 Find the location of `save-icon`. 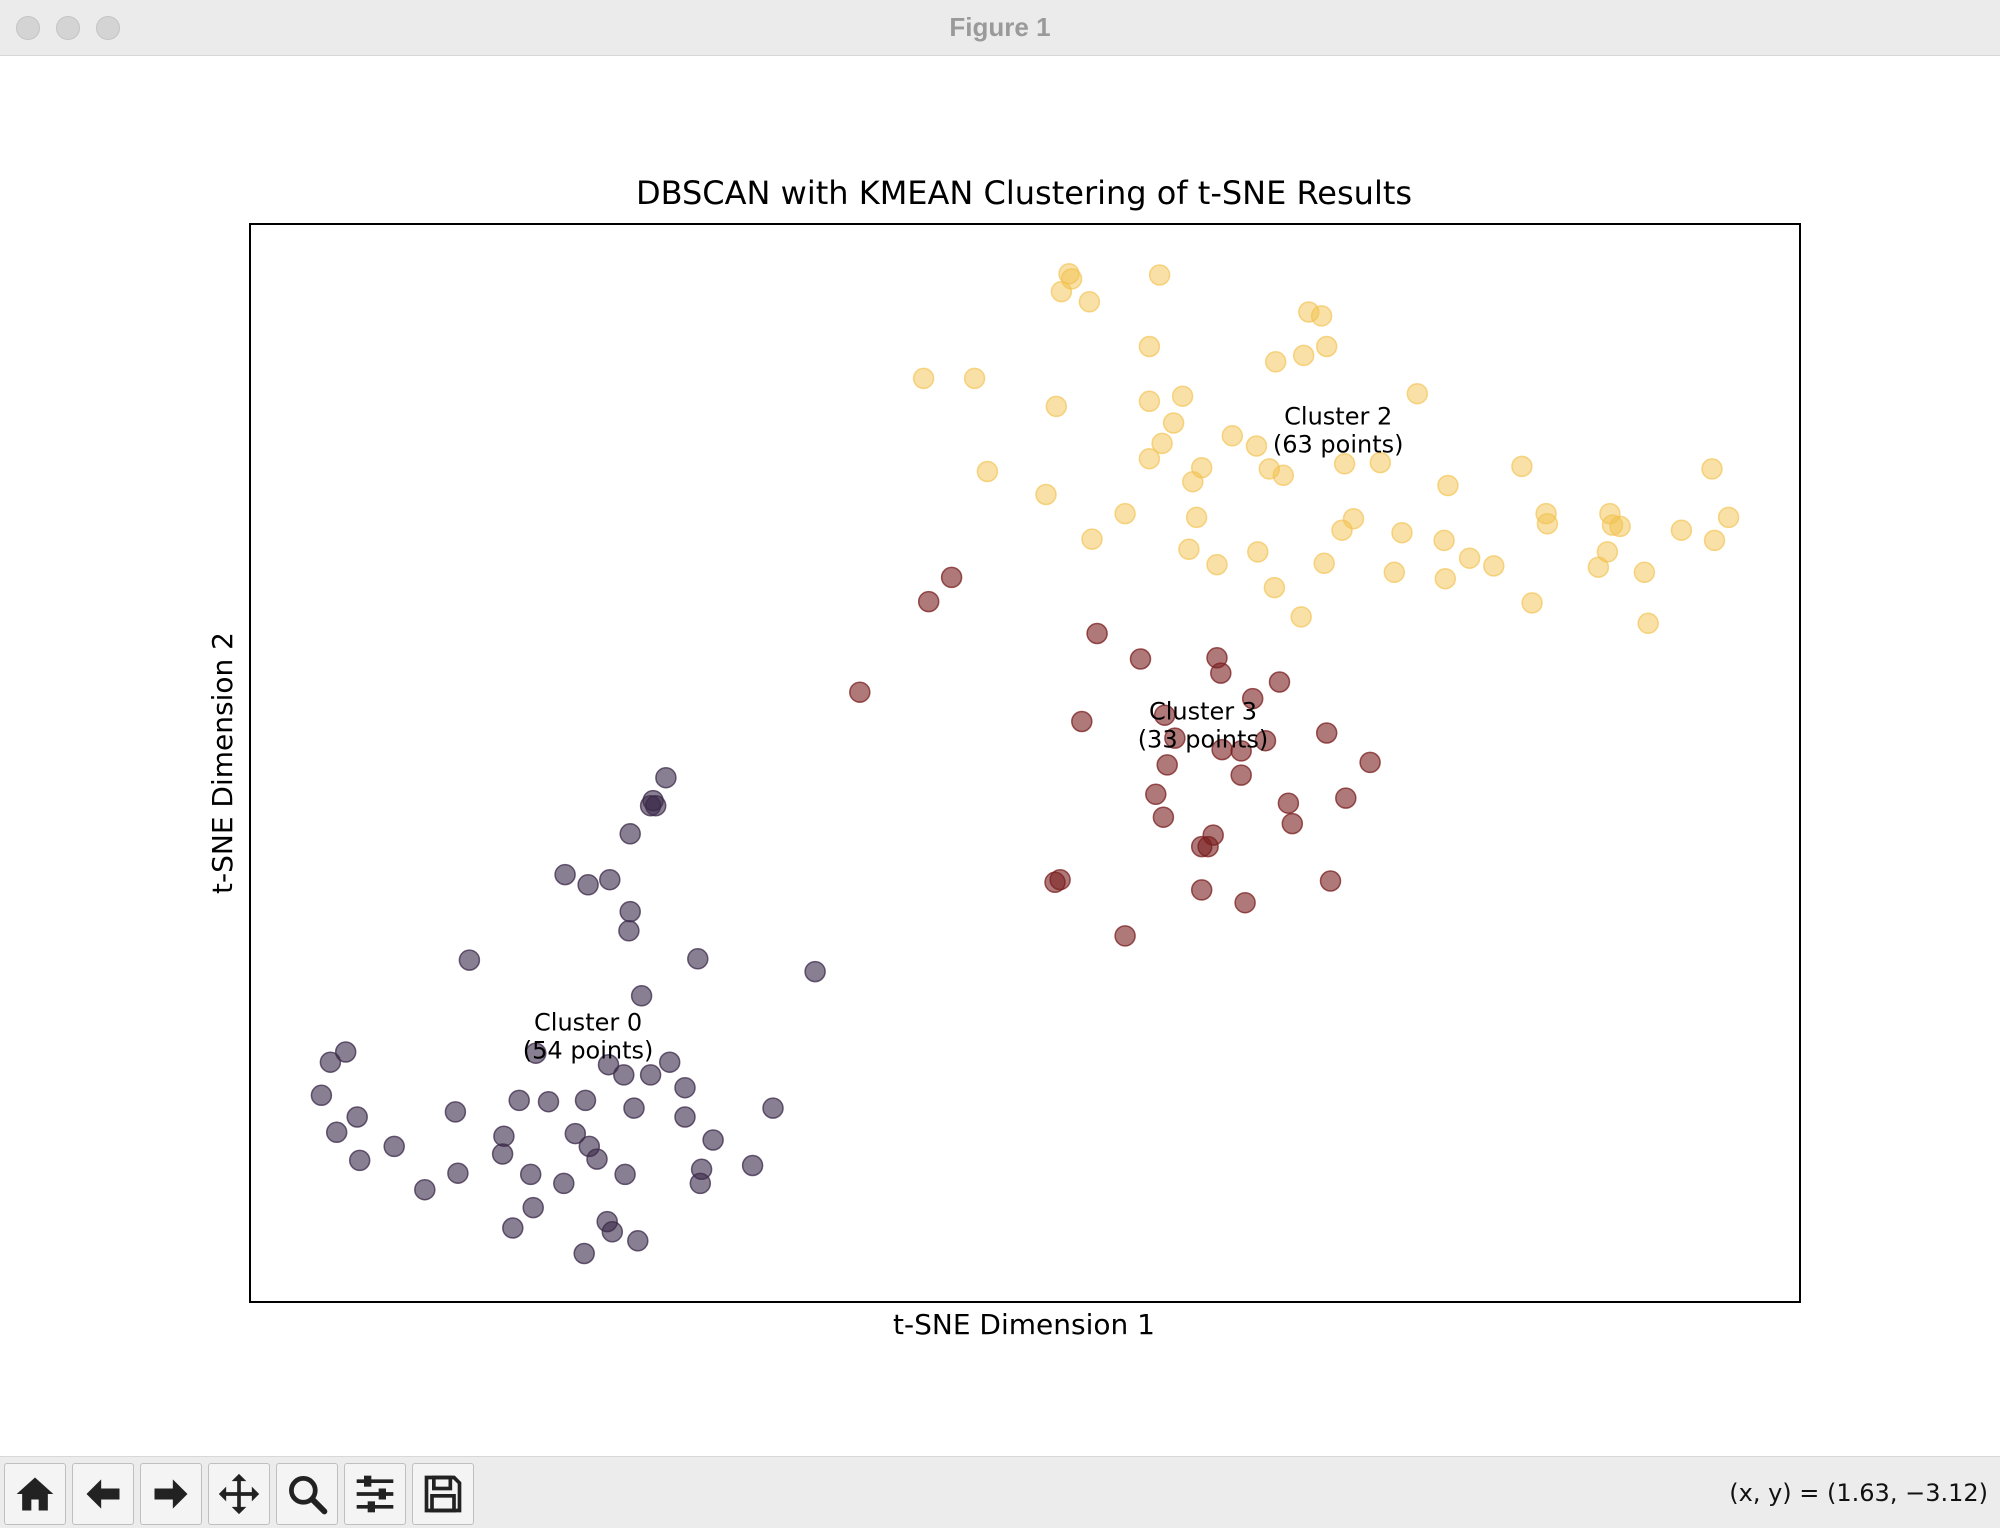

save-icon is located at coordinates (443, 1494).